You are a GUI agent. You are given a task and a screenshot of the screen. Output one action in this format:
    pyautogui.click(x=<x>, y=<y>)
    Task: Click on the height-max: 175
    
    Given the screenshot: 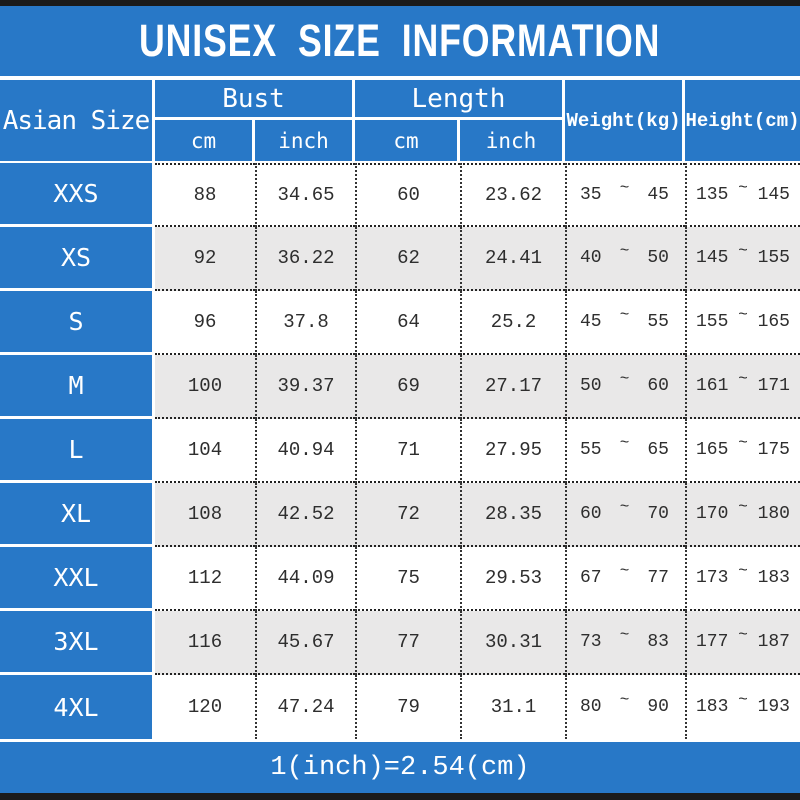 What is the action you would take?
    pyautogui.click(x=773, y=450)
    